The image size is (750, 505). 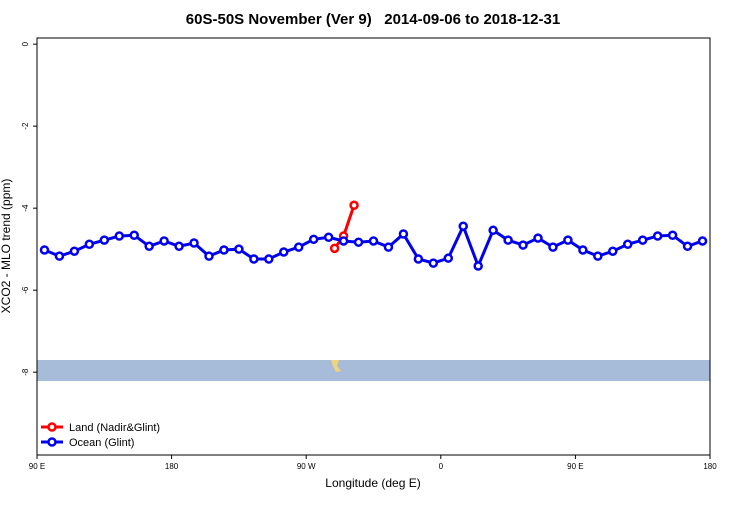 What do you see at coordinates (25, 208) in the screenshot?
I see `y-tick-label: -4` at bounding box center [25, 208].